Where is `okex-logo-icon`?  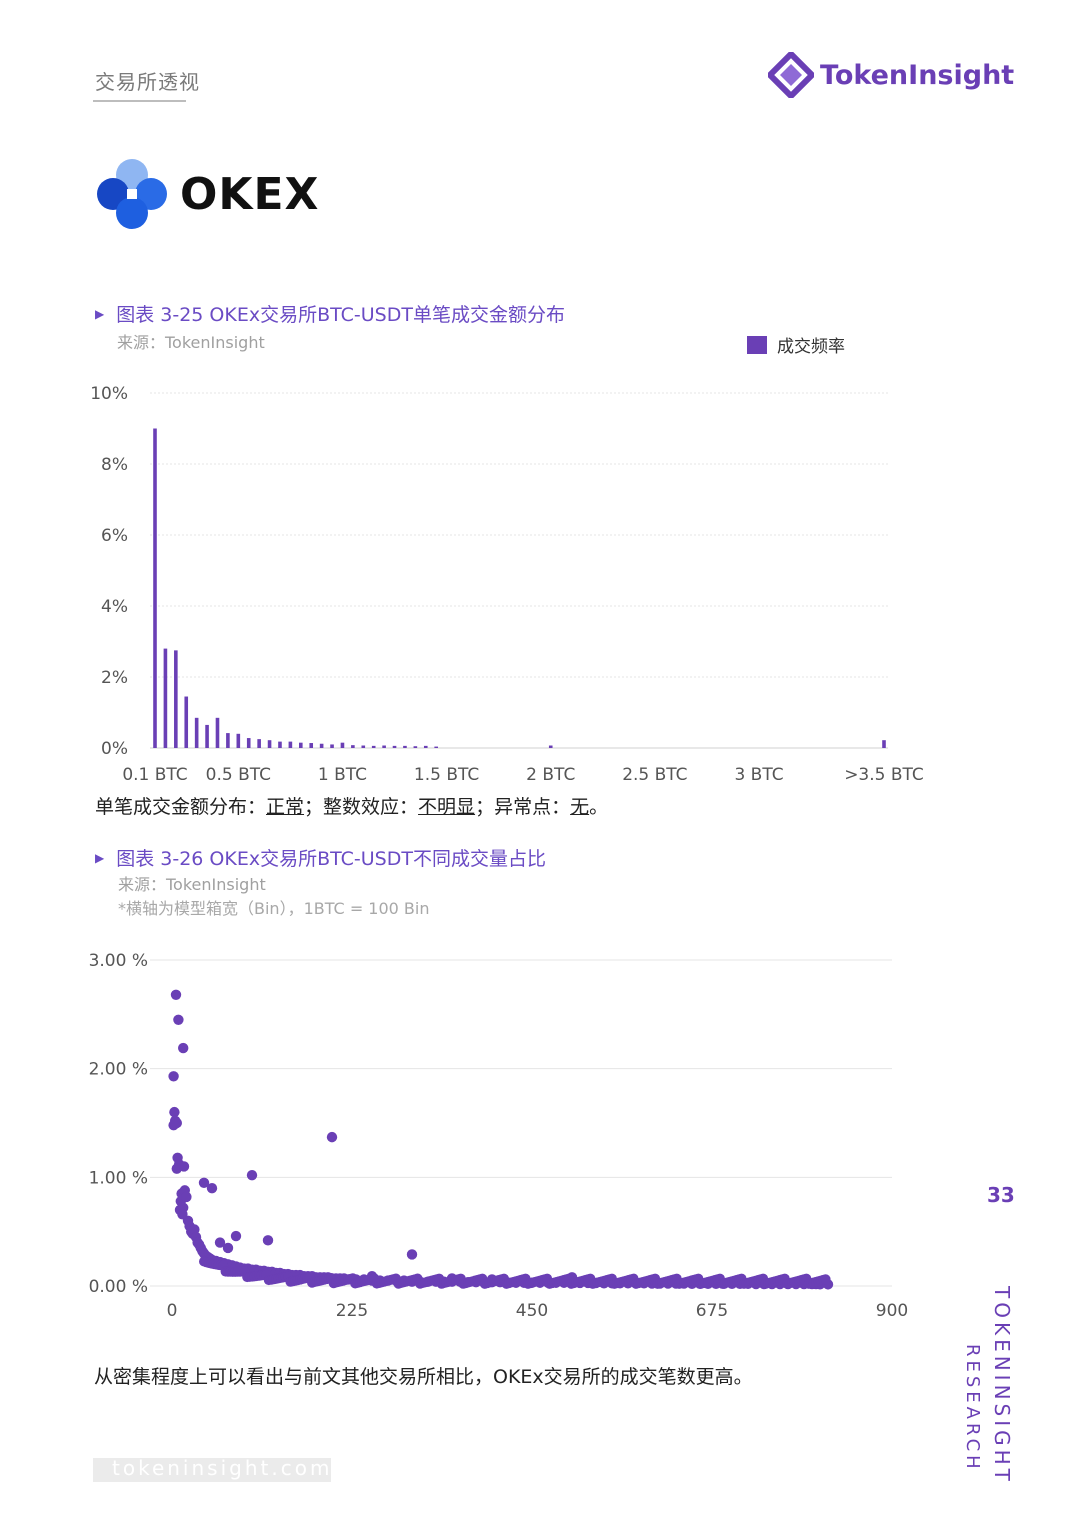
okex-logo-icon is located at coordinates (132, 194).